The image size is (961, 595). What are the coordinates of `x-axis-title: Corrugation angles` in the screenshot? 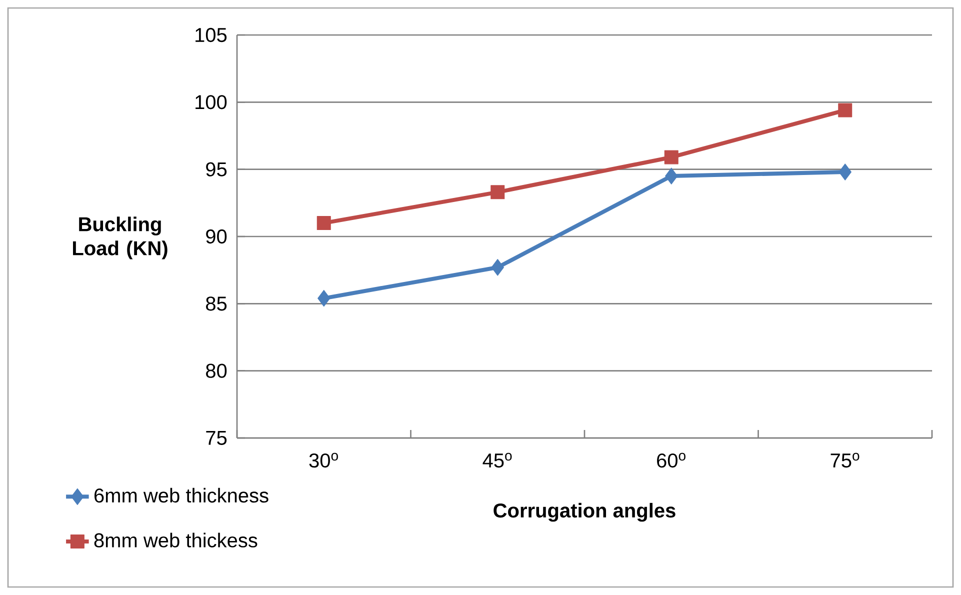 It's located at (585, 512).